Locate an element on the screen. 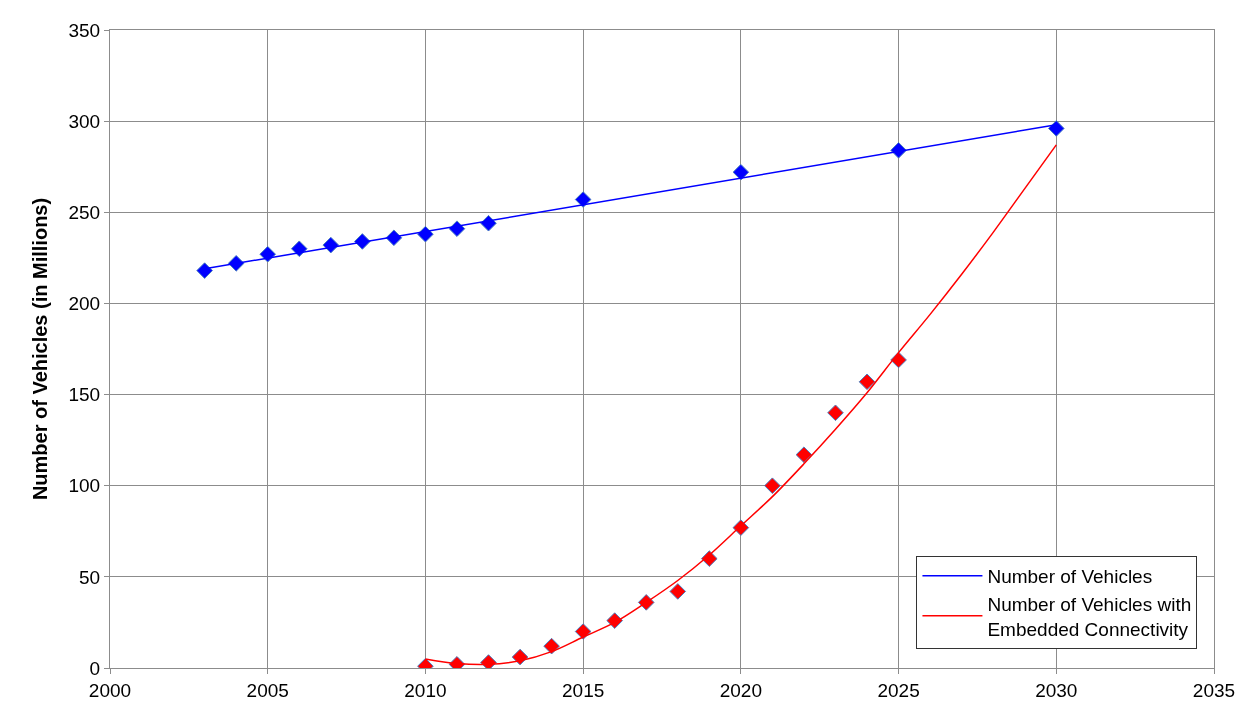 The width and height of the screenshot is (1249, 713). x-tick-label: 2005 is located at coordinates (267, 690).